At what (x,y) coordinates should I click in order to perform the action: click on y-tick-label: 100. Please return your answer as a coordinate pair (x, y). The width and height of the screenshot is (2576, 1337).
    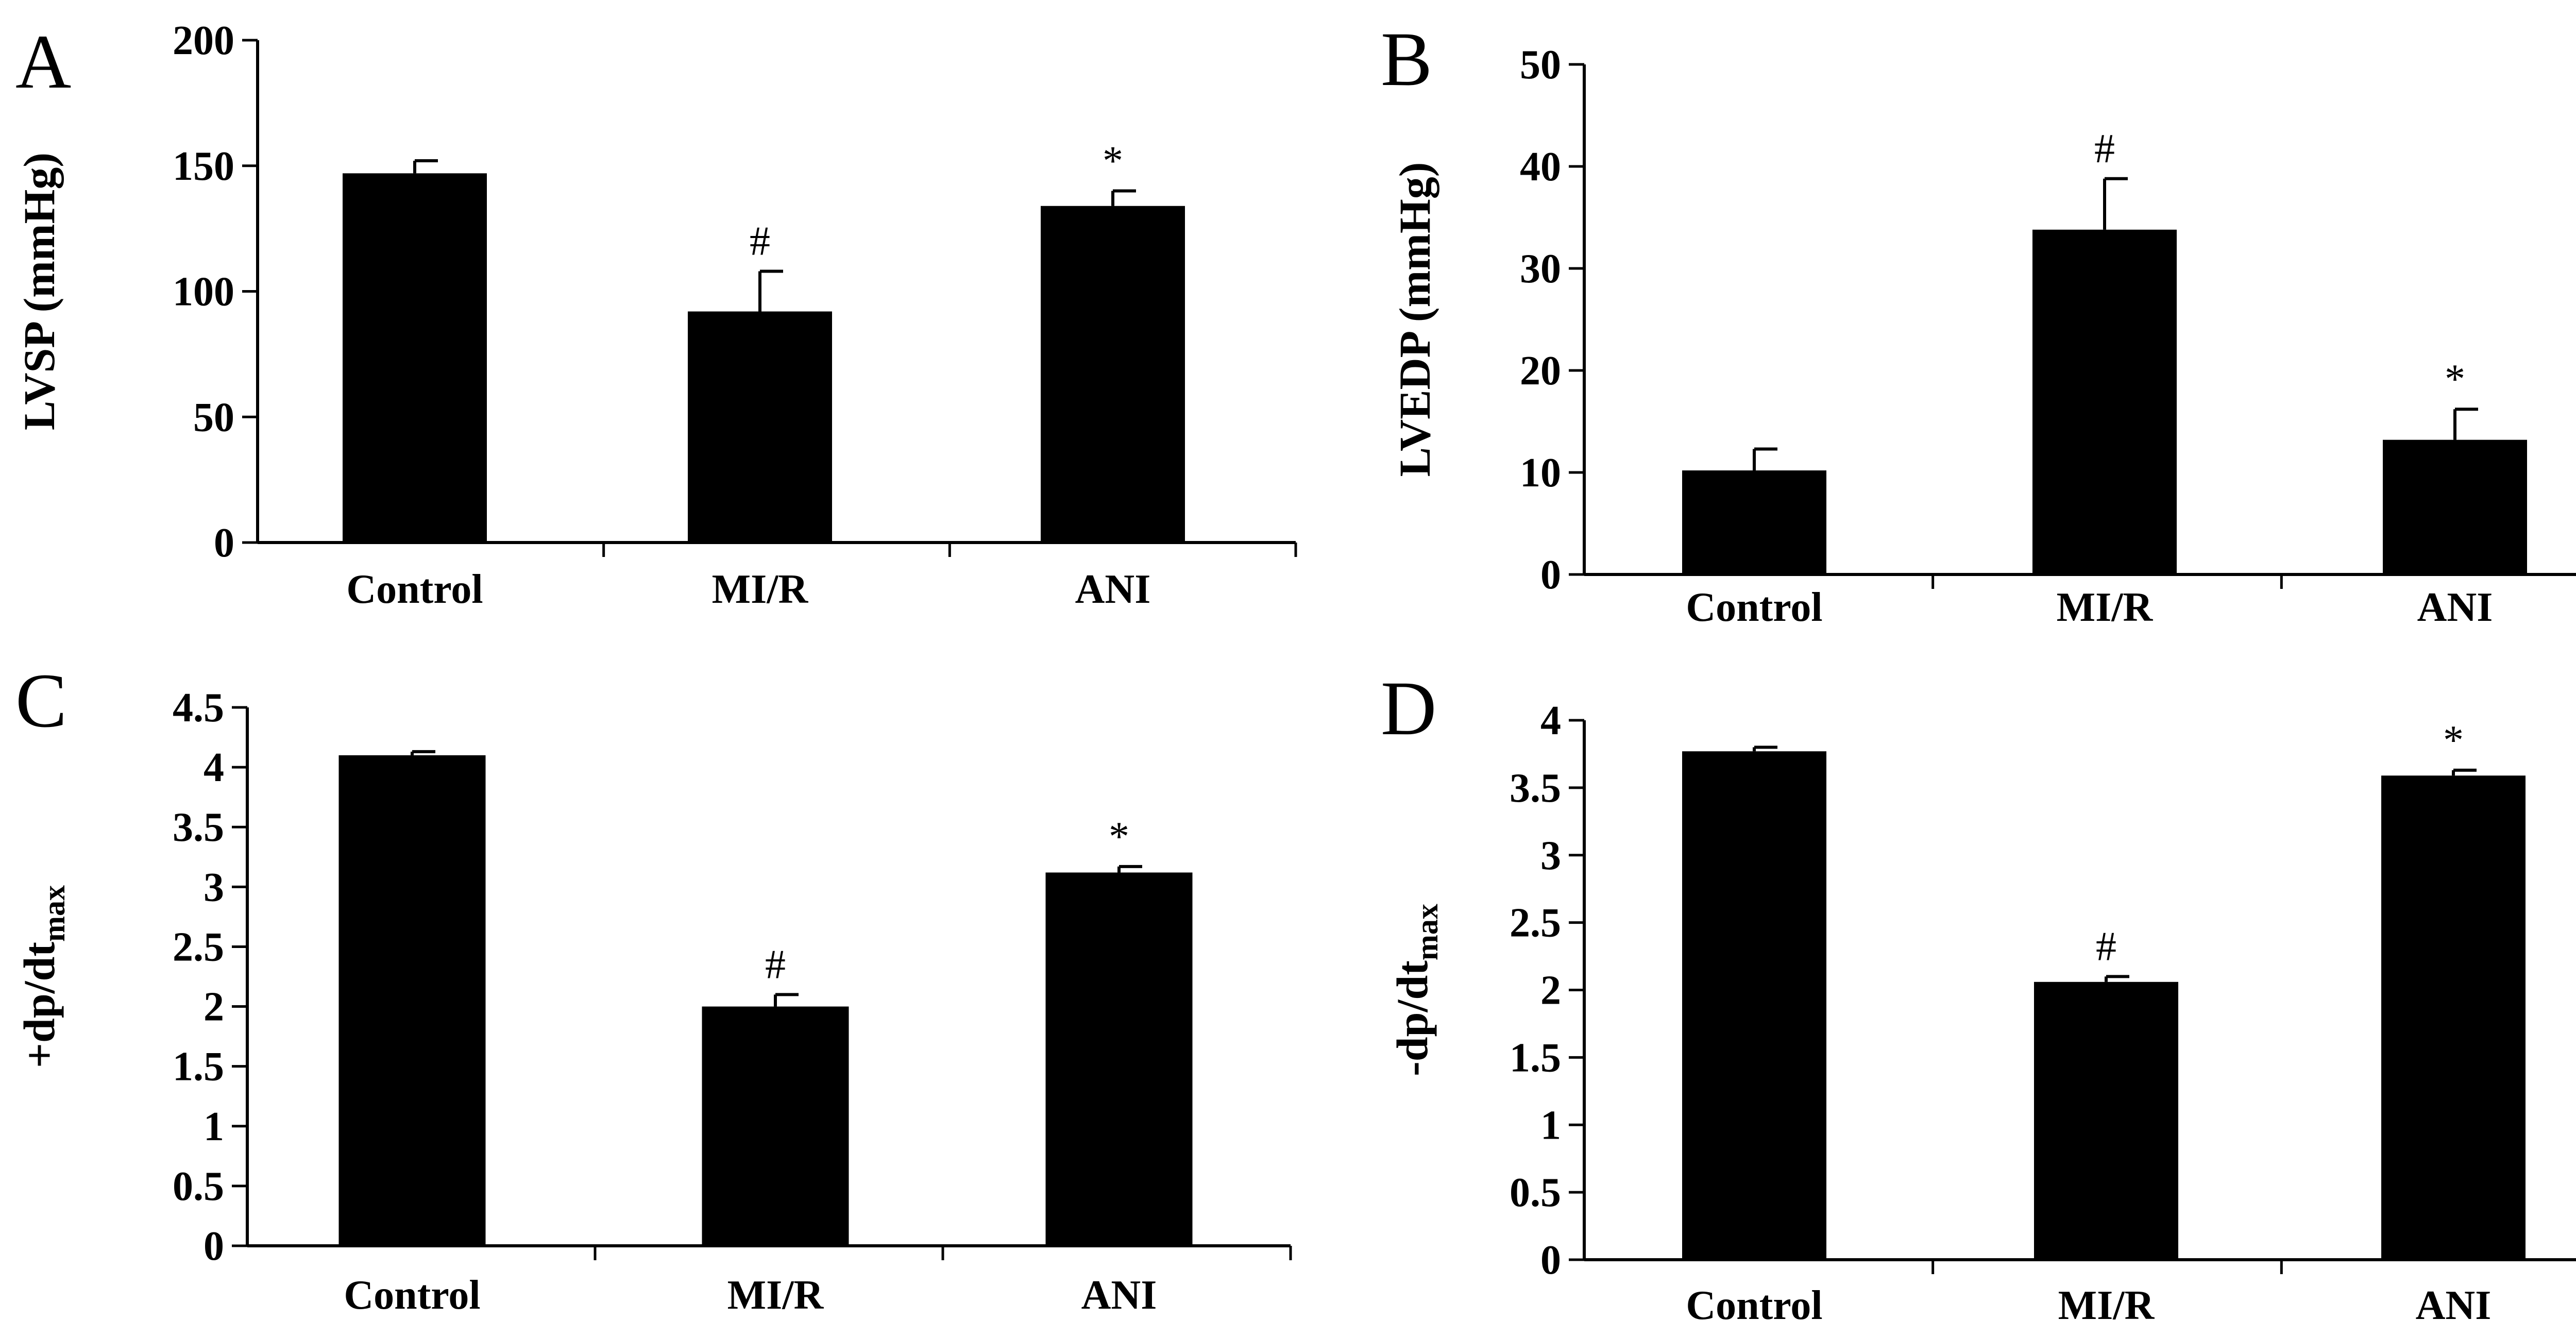
    Looking at the image, I should click on (203, 292).